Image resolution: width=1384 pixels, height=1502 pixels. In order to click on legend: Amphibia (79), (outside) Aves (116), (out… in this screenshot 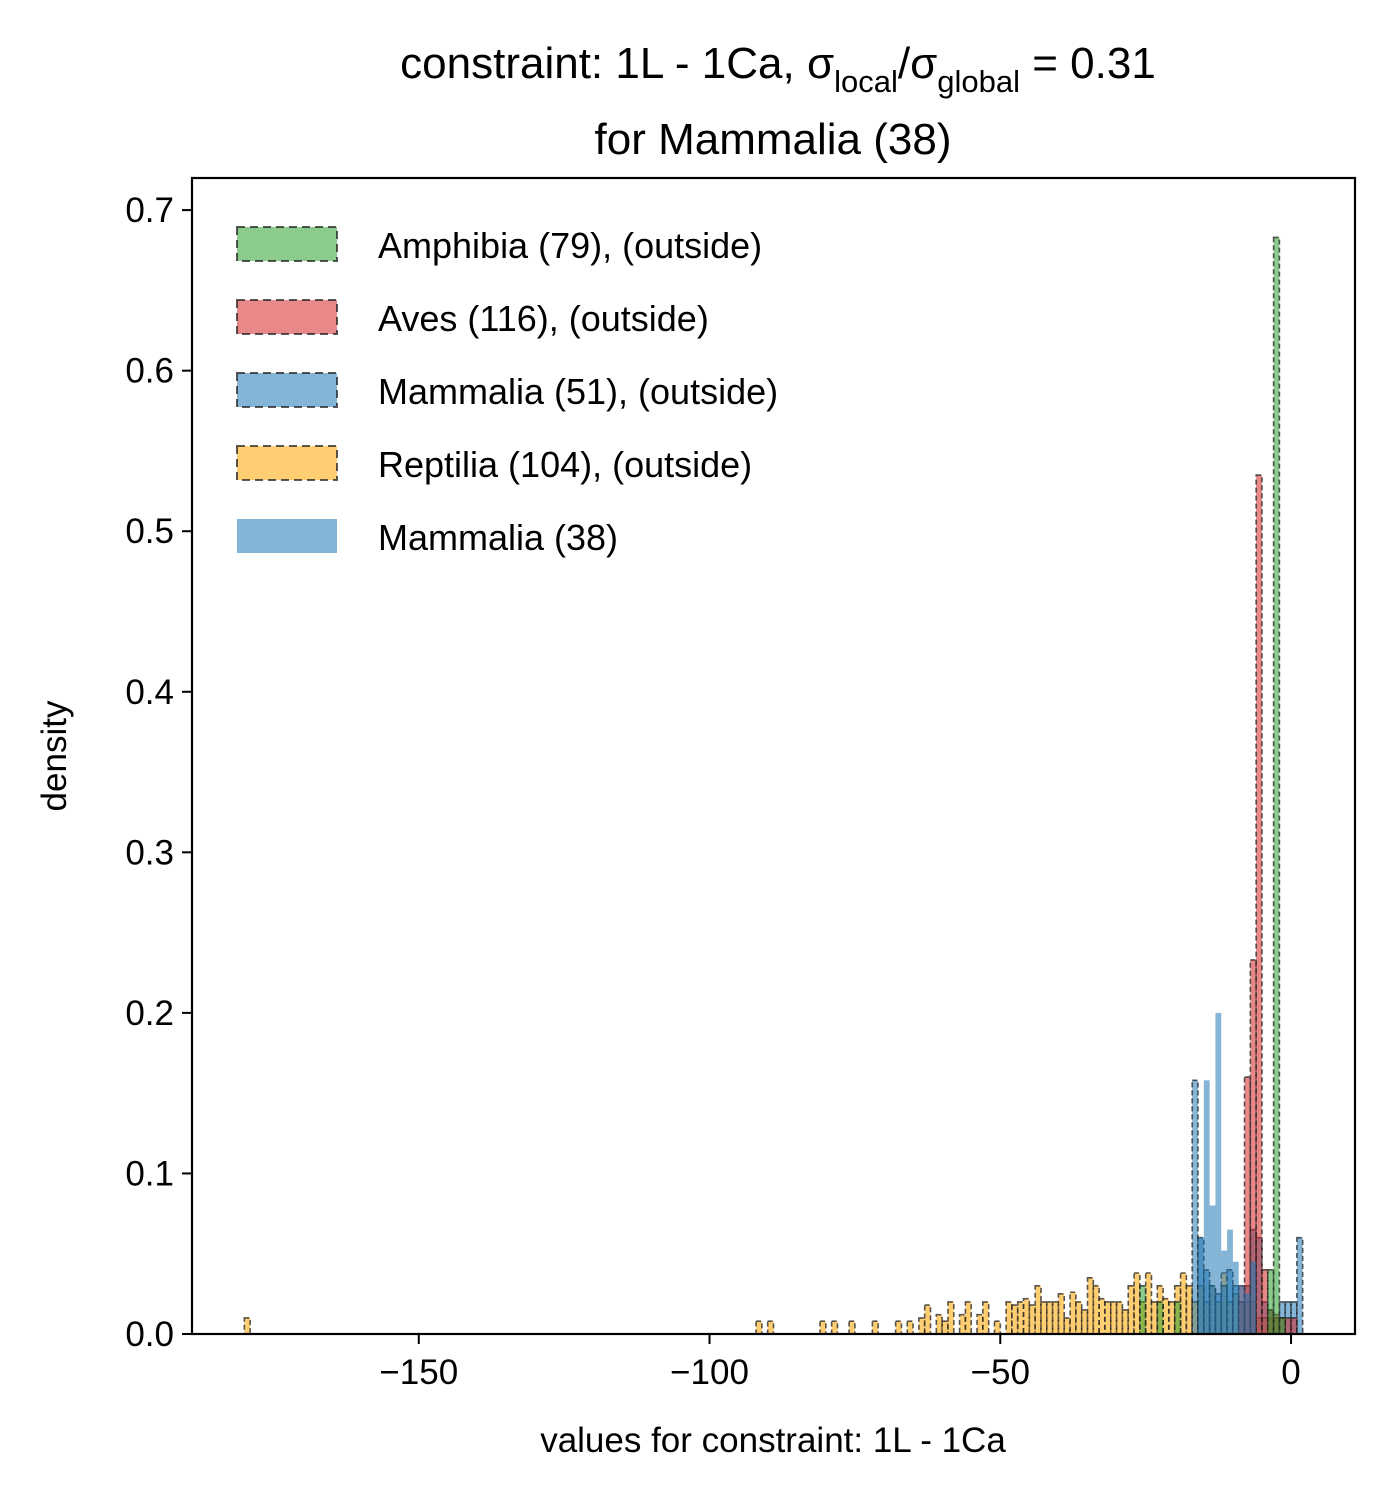, I will do `click(507, 391)`.